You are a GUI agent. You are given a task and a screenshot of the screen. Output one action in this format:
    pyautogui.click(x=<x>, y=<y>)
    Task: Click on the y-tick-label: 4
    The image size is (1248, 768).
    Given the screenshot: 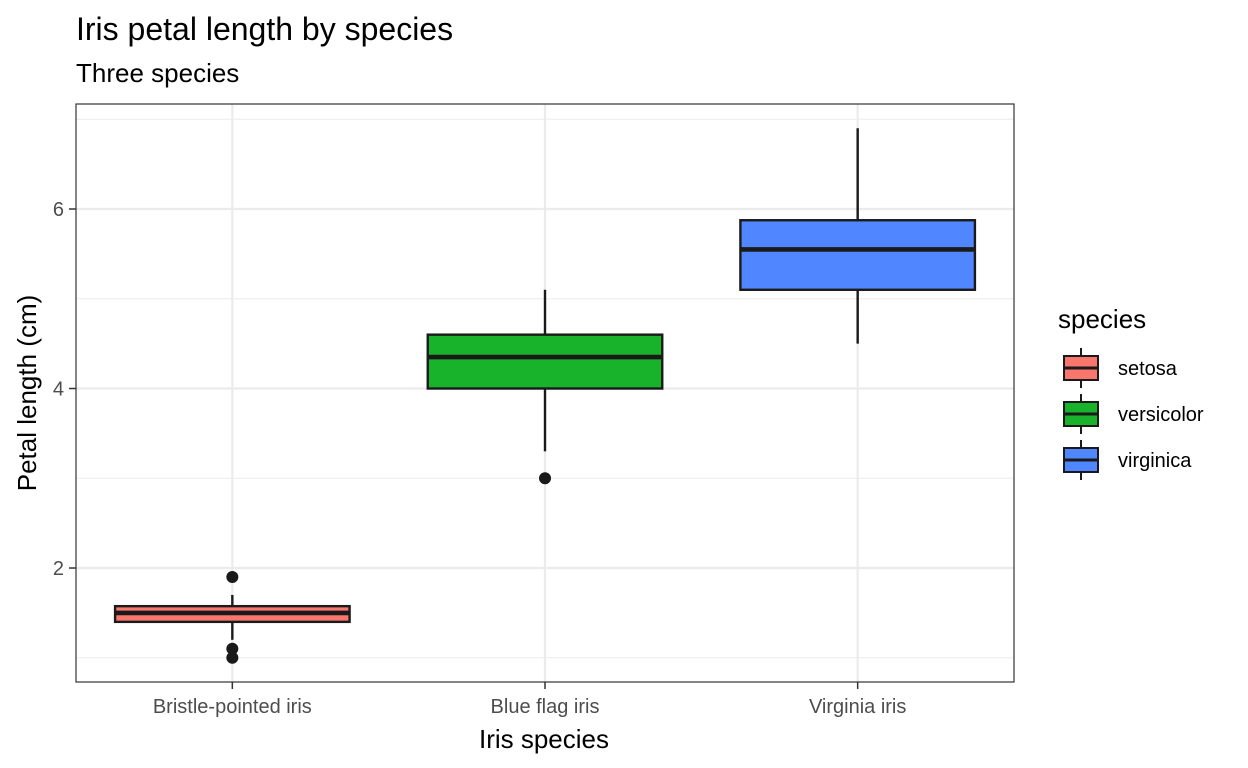 What is the action you would take?
    pyautogui.click(x=58, y=390)
    